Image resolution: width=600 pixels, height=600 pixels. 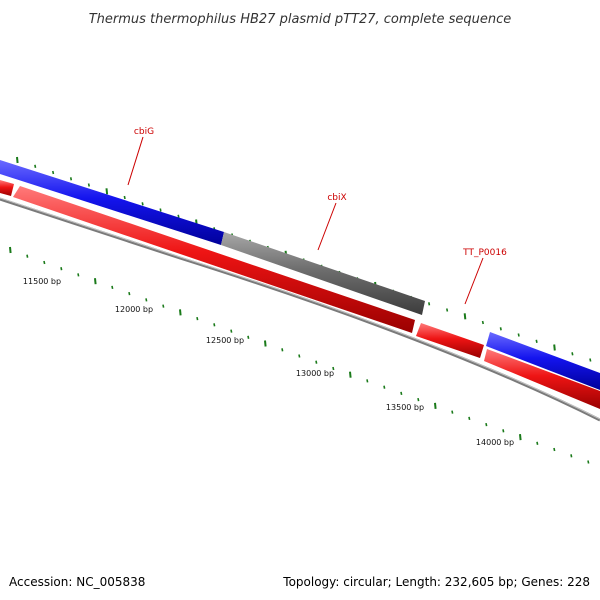 I want to click on cbiX-gene, so click(x=323, y=273).